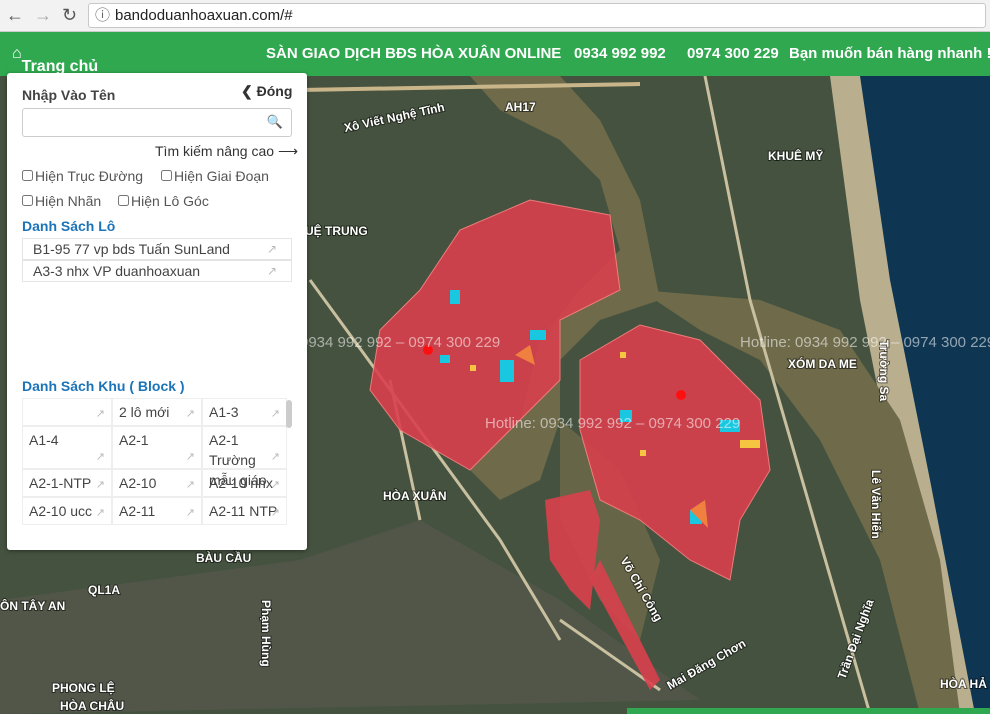 Image resolution: width=990 pixels, height=714 pixels. Describe the element at coordinates (157, 447) in the screenshot. I see `block-item: A2-1 ↗` at that location.